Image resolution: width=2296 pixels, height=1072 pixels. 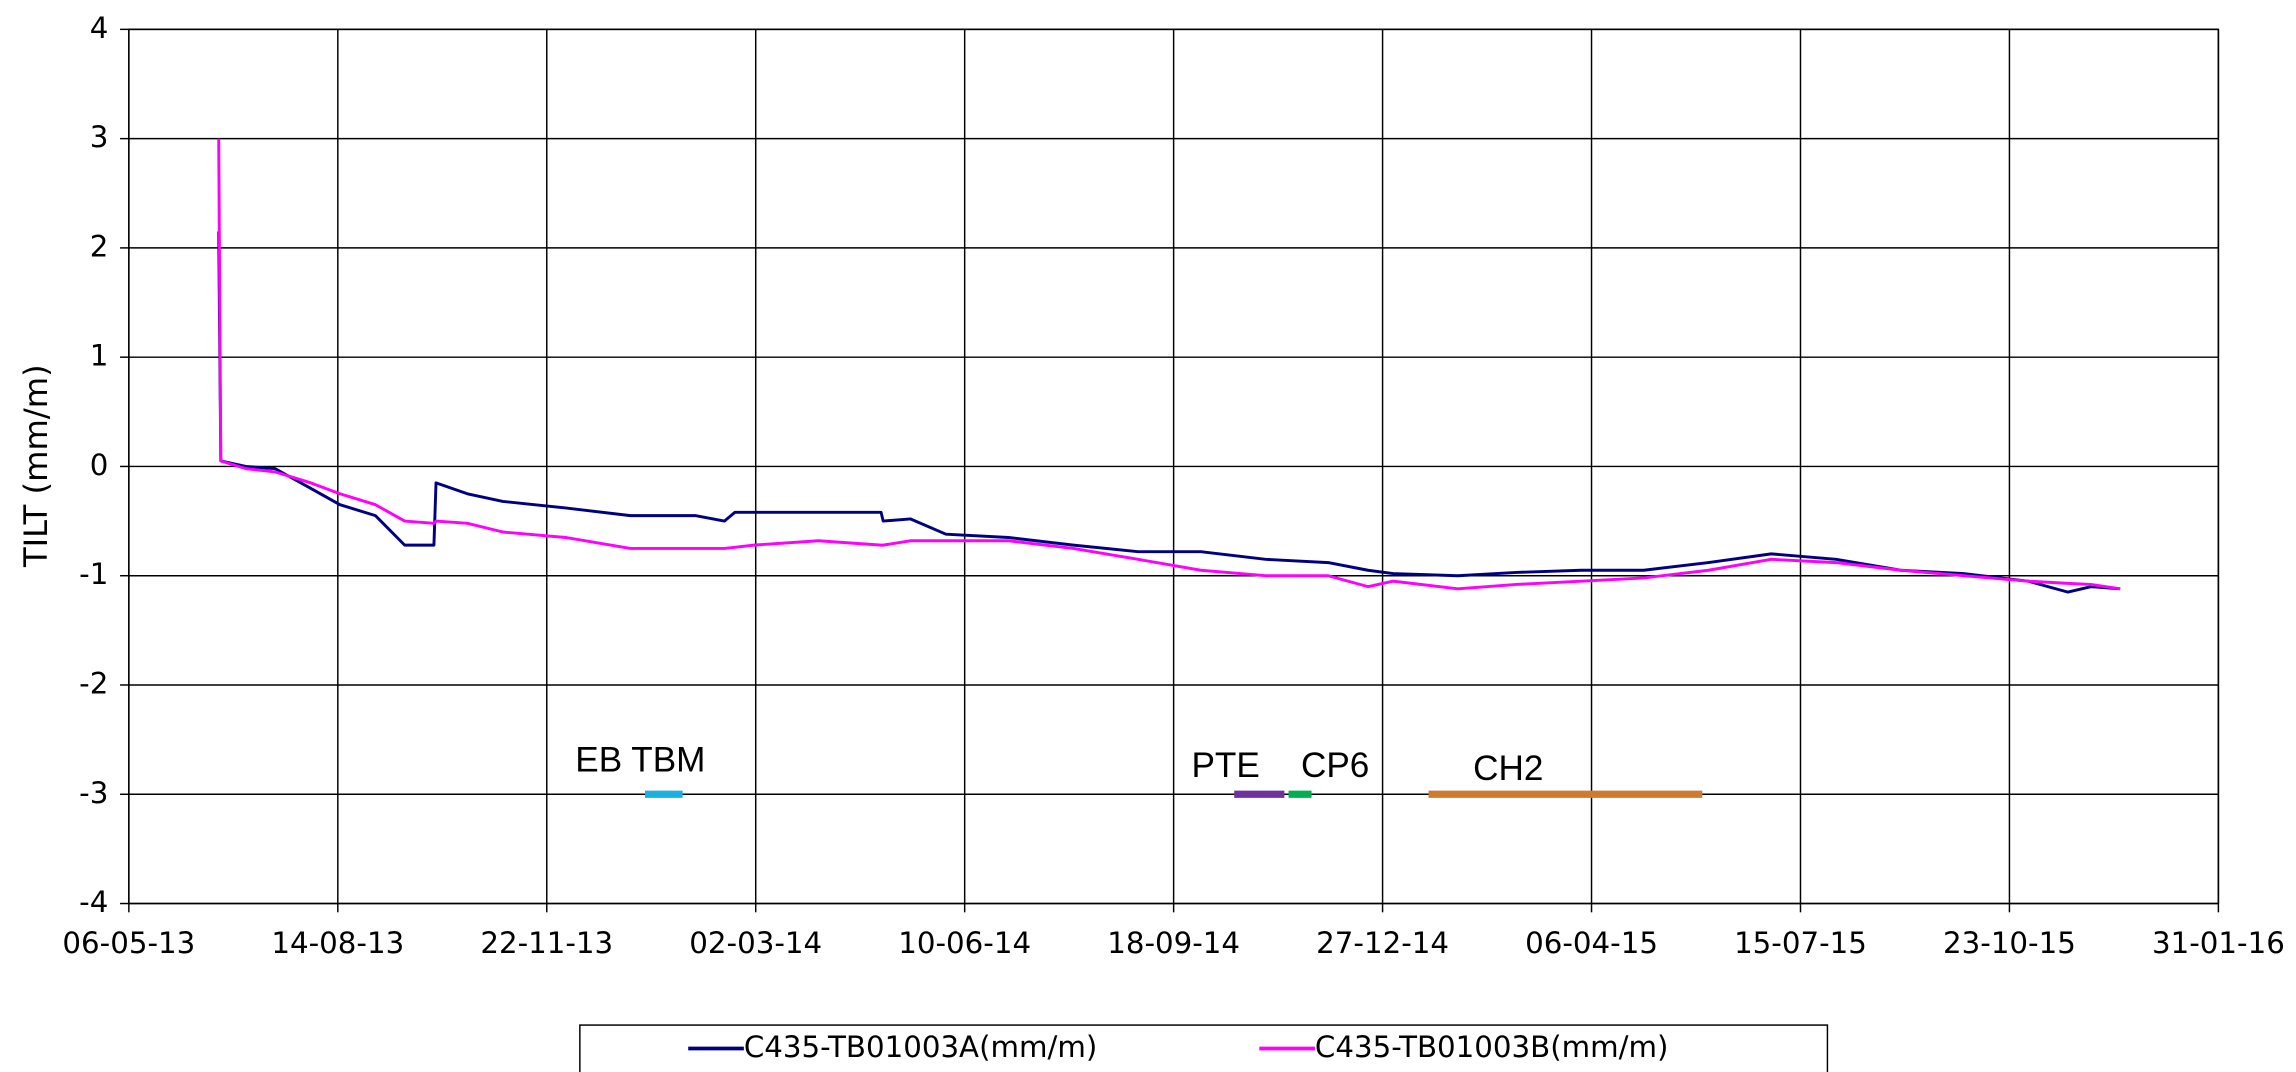 I want to click on y-tick-label: 0, so click(x=99, y=465).